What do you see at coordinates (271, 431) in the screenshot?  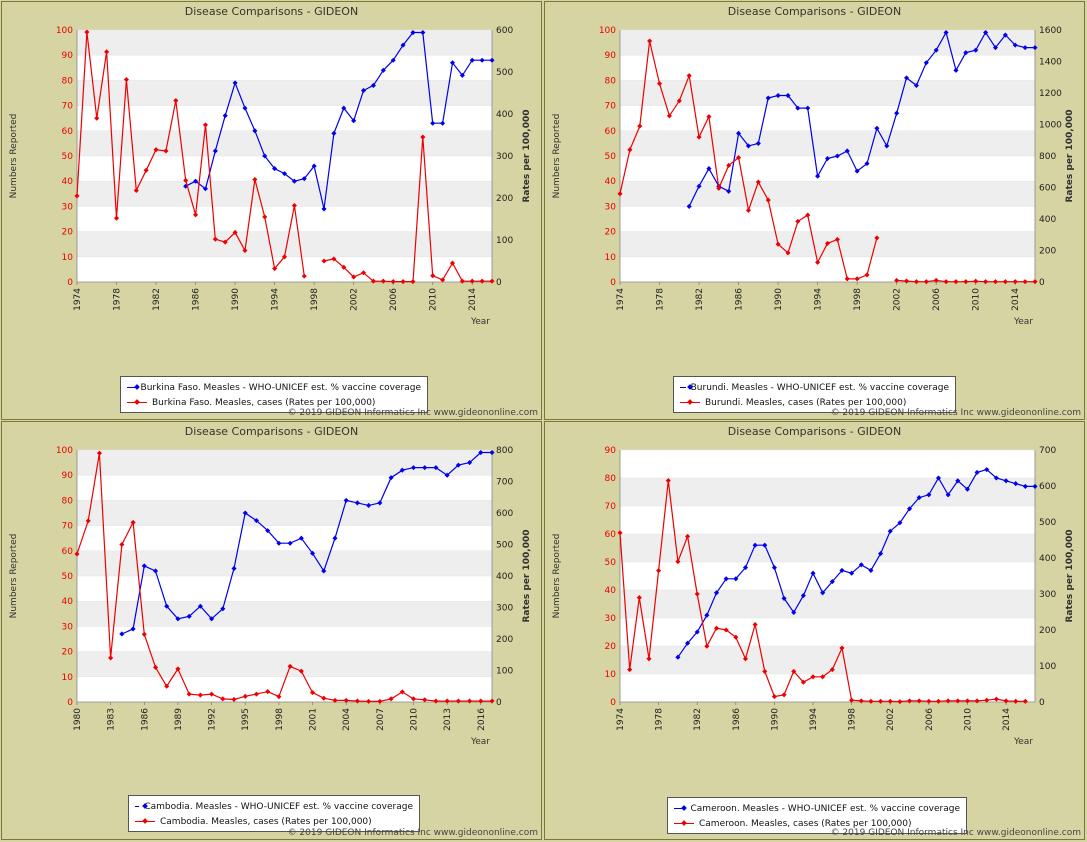 I see `chart-title: Disease Comparisons - GIDEON` at bounding box center [271, 431].